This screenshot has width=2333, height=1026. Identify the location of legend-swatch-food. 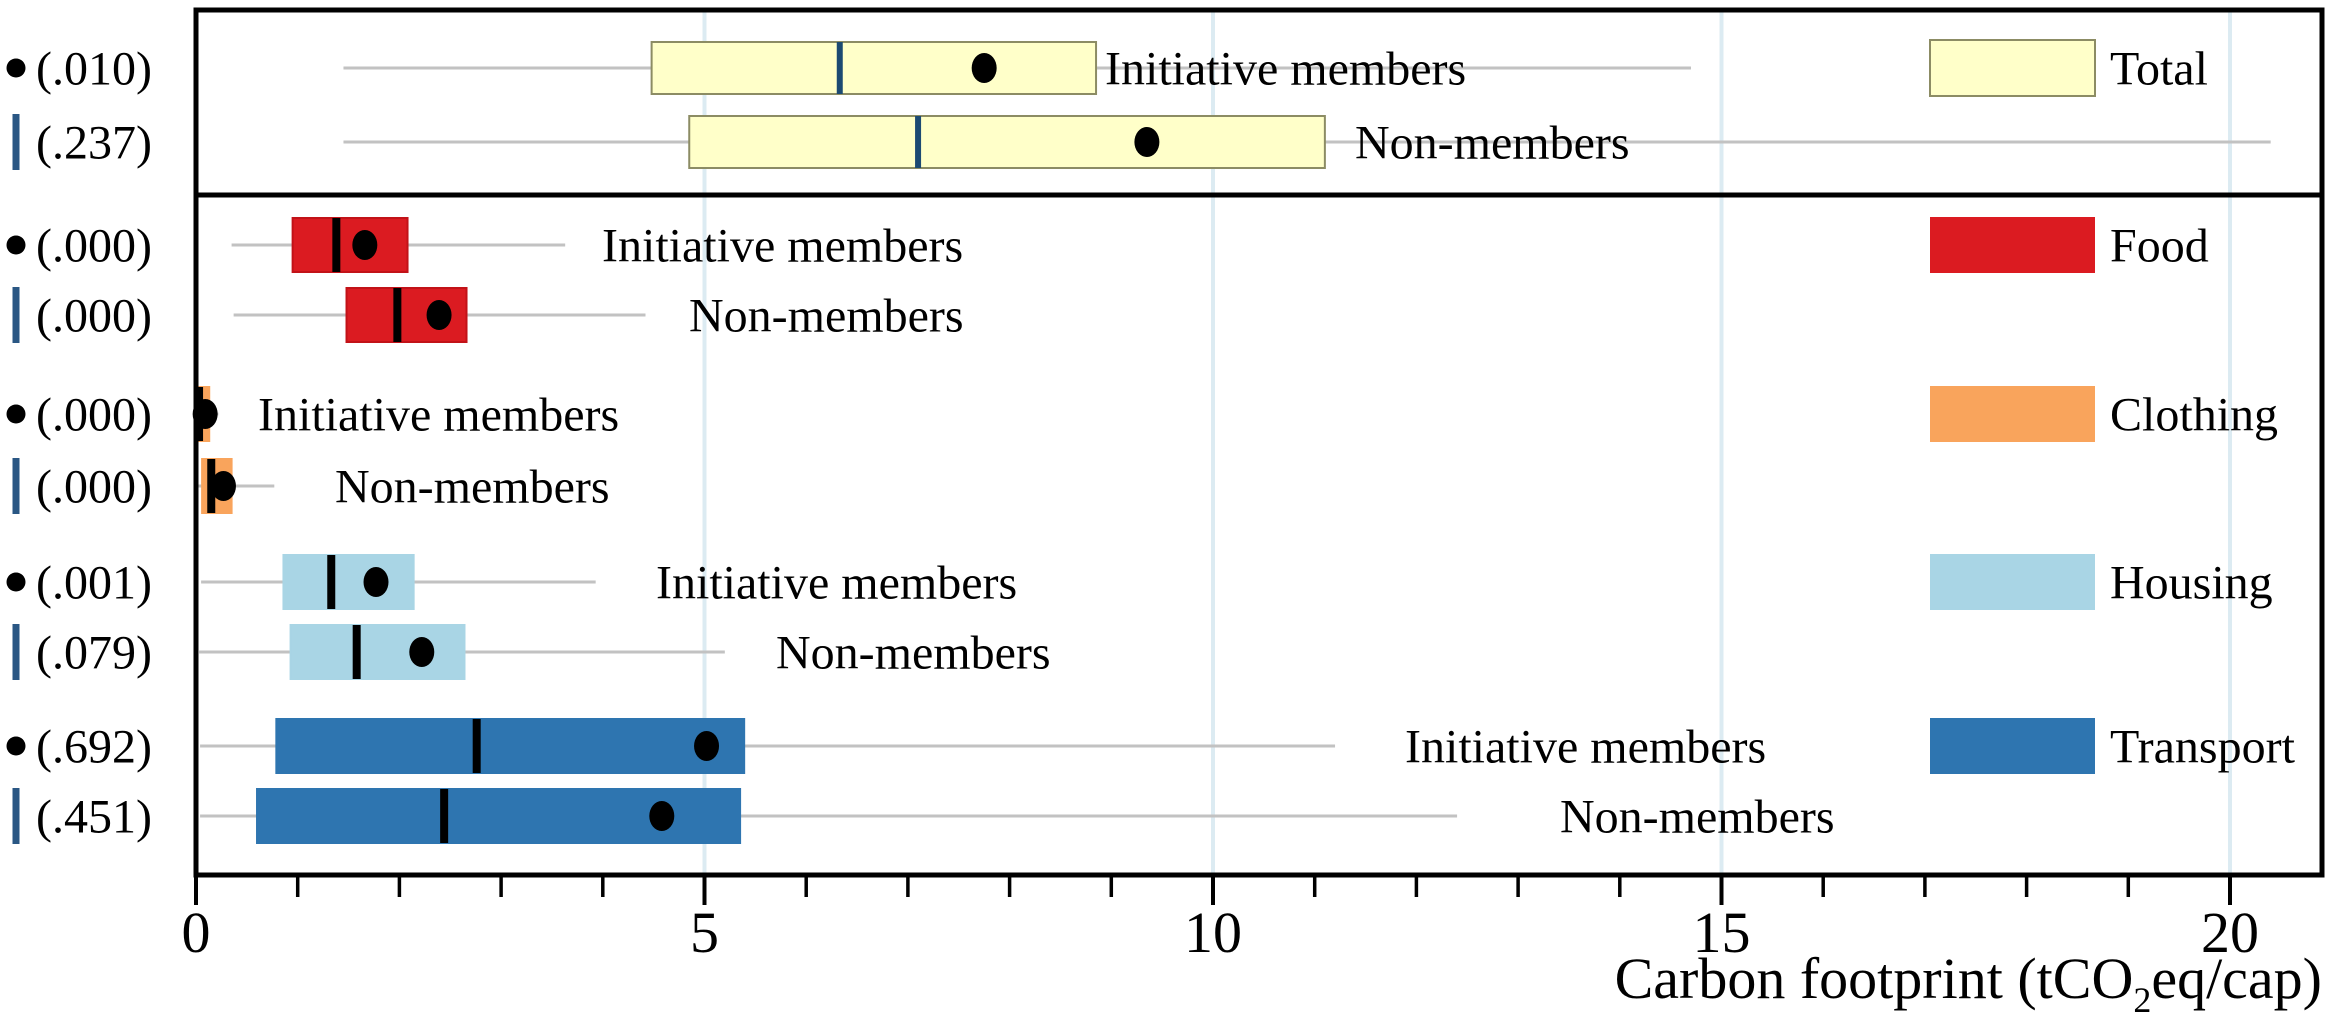
(2012, 245).